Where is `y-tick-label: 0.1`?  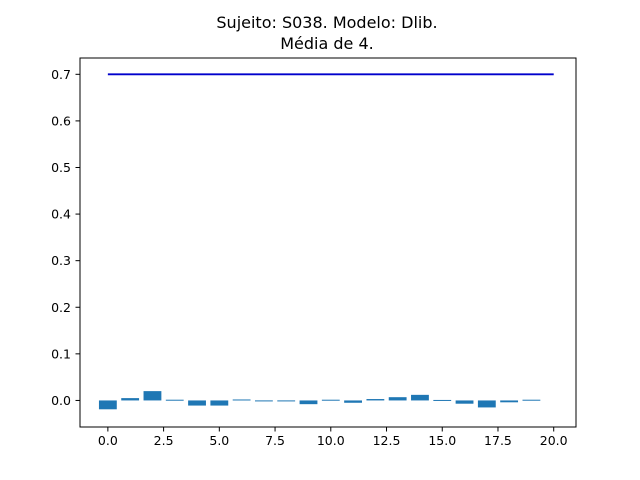 y-tick-label: 0.1 is located at coordinates (61, 353).